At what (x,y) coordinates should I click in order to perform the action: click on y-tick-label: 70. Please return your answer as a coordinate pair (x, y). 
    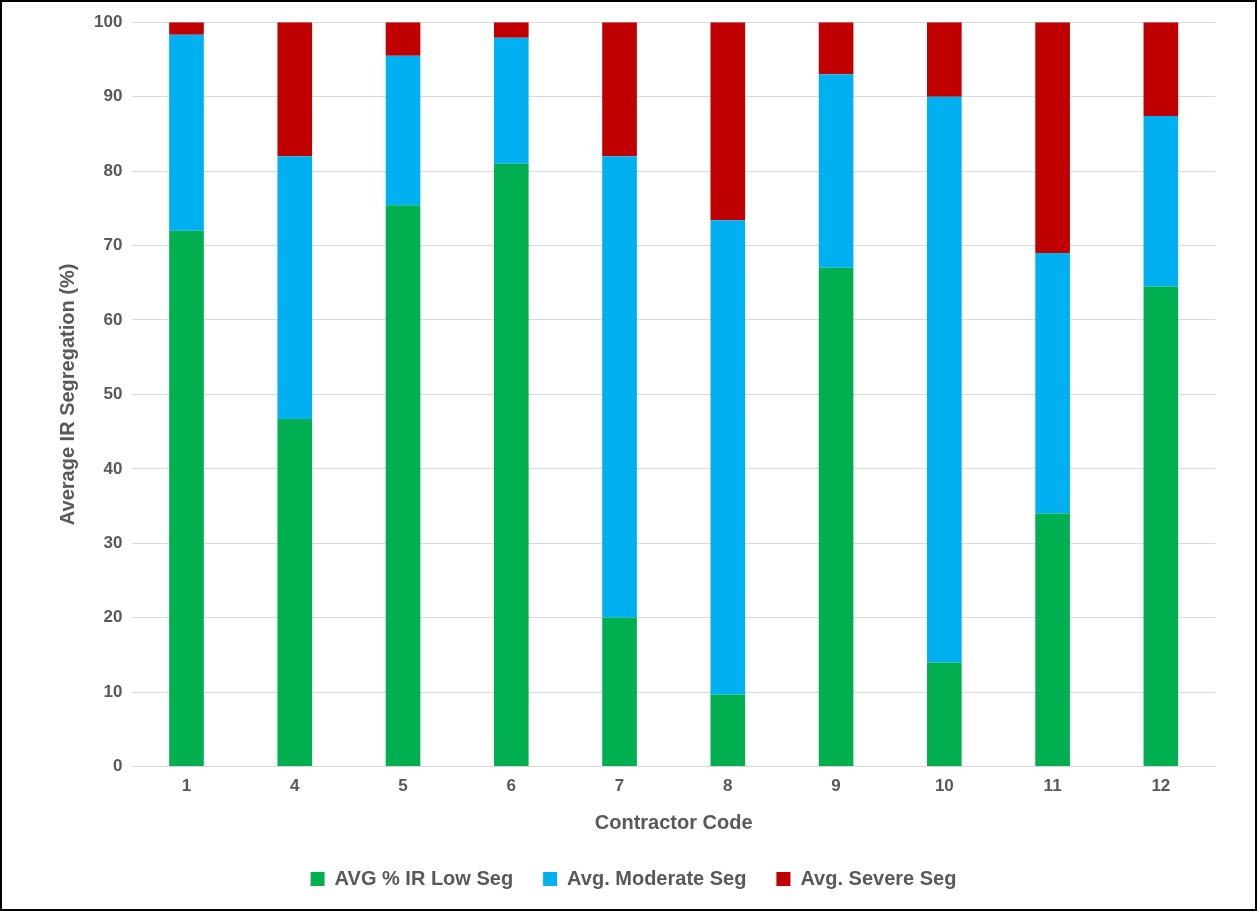
    Looking at the image, I should click on (113, 245).